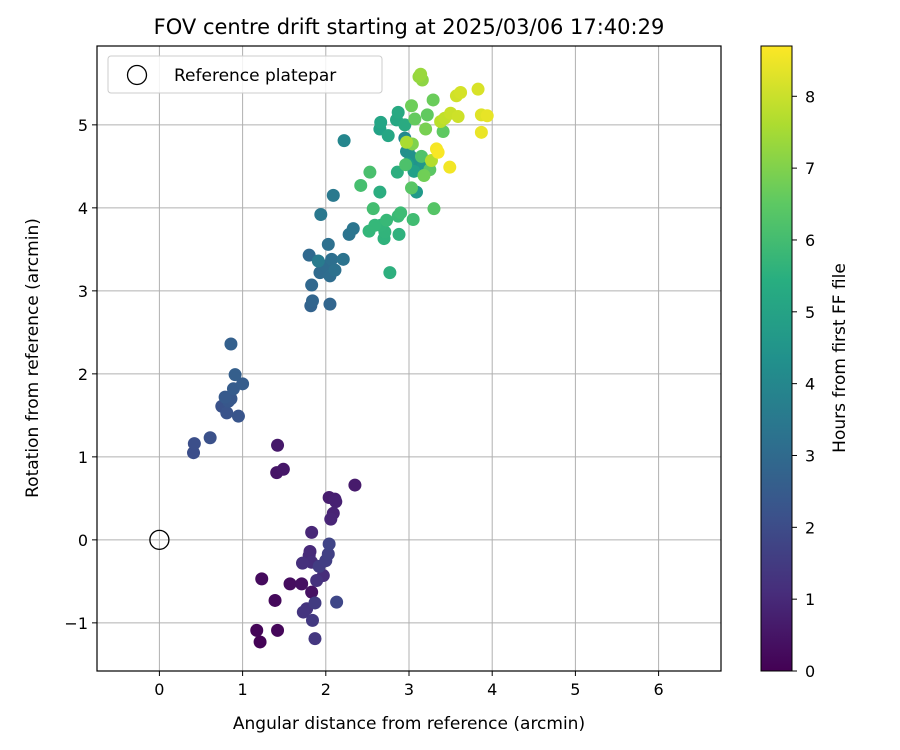  Describe the element at coordinates (243, 689) in the screenshot. I see `x-tick-label: 1` at that location.